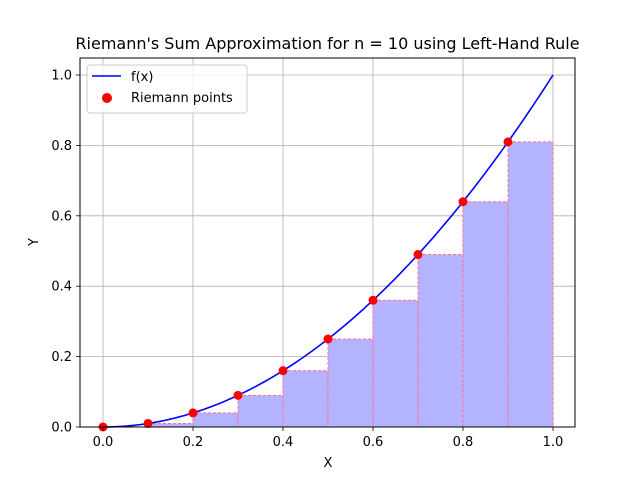  I want to click on legend-label-fx: f(x), so click(142, 77).